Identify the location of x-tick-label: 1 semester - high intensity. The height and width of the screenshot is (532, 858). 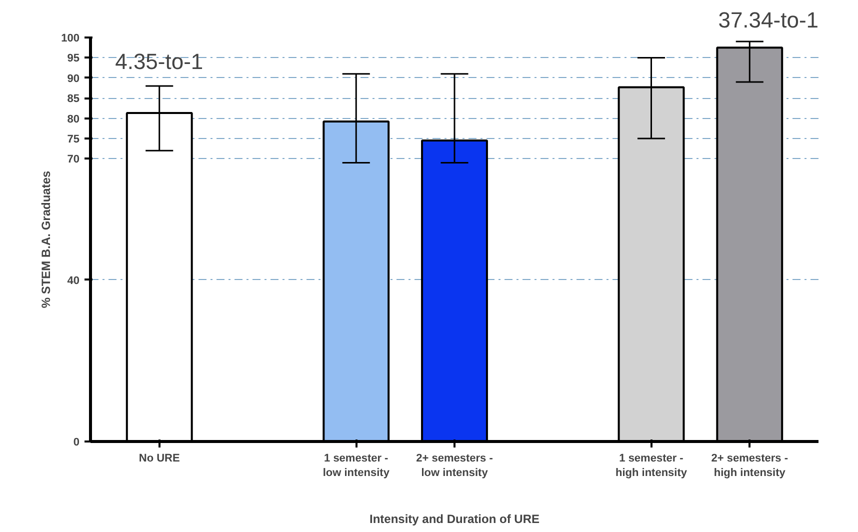
(652, 465).